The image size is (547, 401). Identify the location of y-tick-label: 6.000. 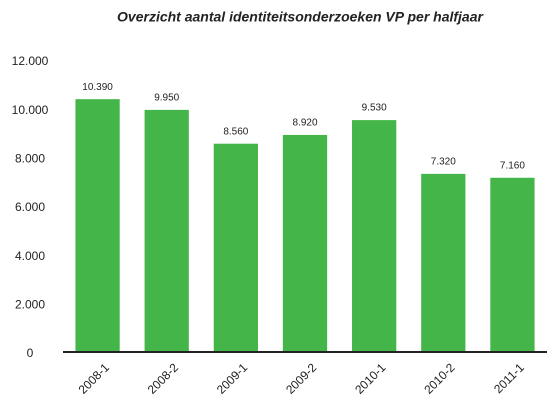
(30, 207).